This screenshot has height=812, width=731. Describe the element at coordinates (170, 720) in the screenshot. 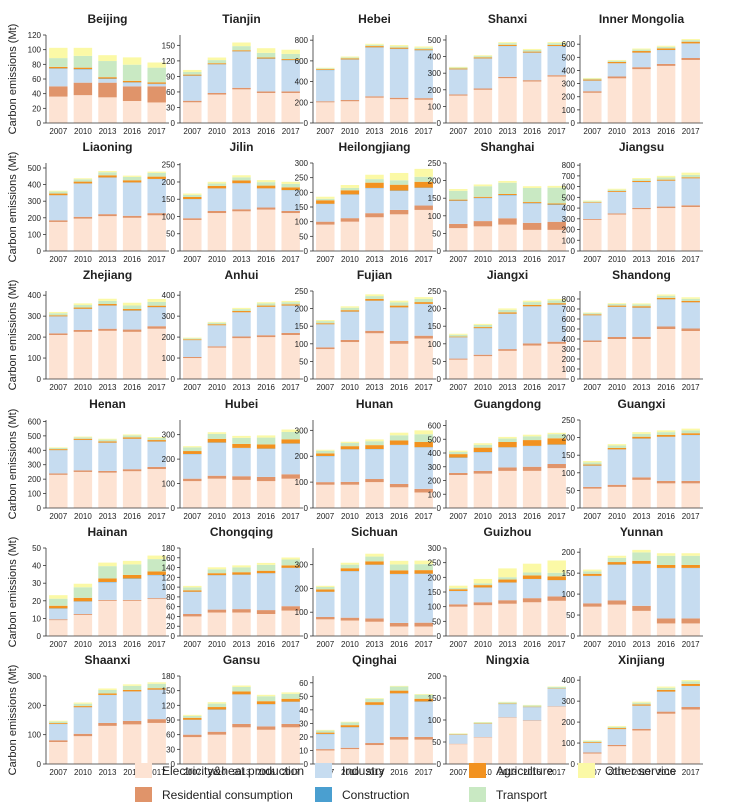

I see `y-tick-label: 90` at that location.